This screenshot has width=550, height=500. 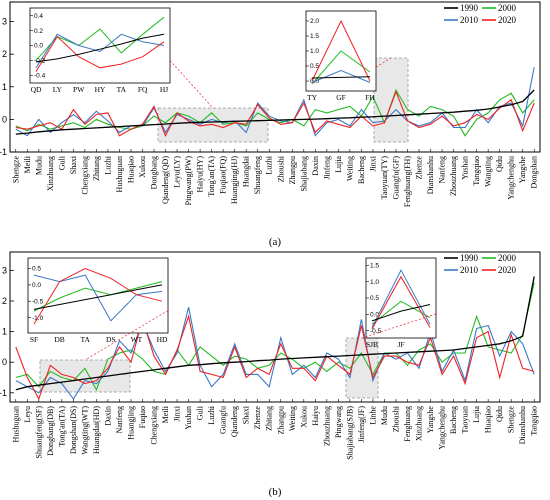 What do you see at coordinates (126, 335) in the screenshot?
I see `inset-connector` at bounding box center [126, 335].